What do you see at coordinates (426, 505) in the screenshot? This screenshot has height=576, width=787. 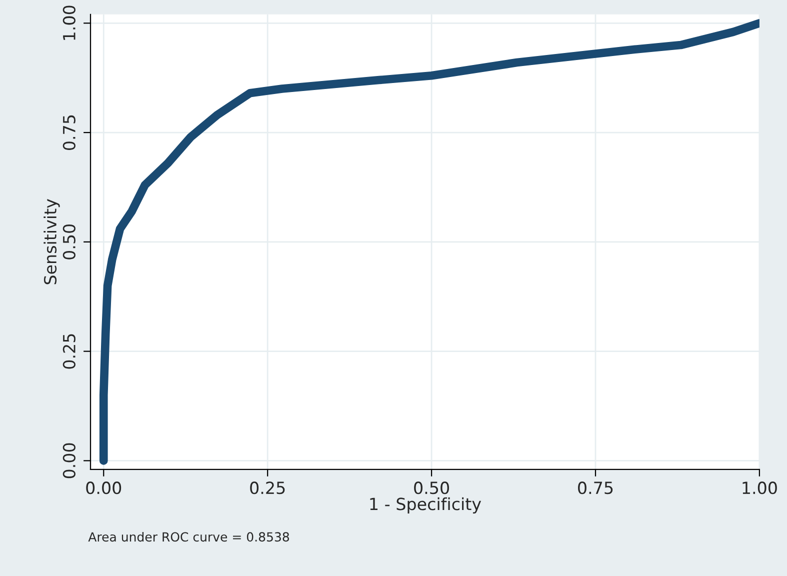 I see `x-axis-title: 1 - Specificity` at bounding box center [426, 505].